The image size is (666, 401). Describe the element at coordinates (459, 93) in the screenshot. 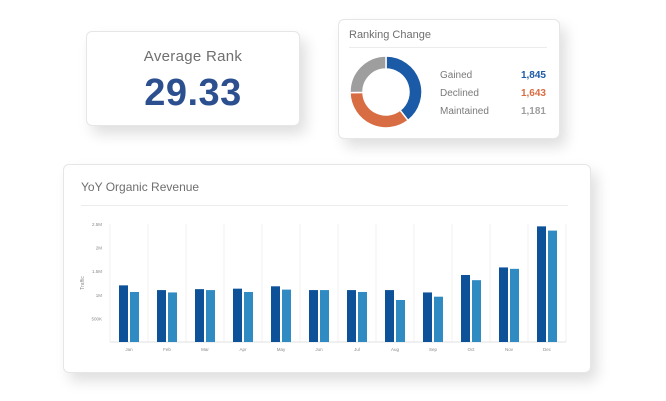

I see `legend-label-declined: Declined` at that location.